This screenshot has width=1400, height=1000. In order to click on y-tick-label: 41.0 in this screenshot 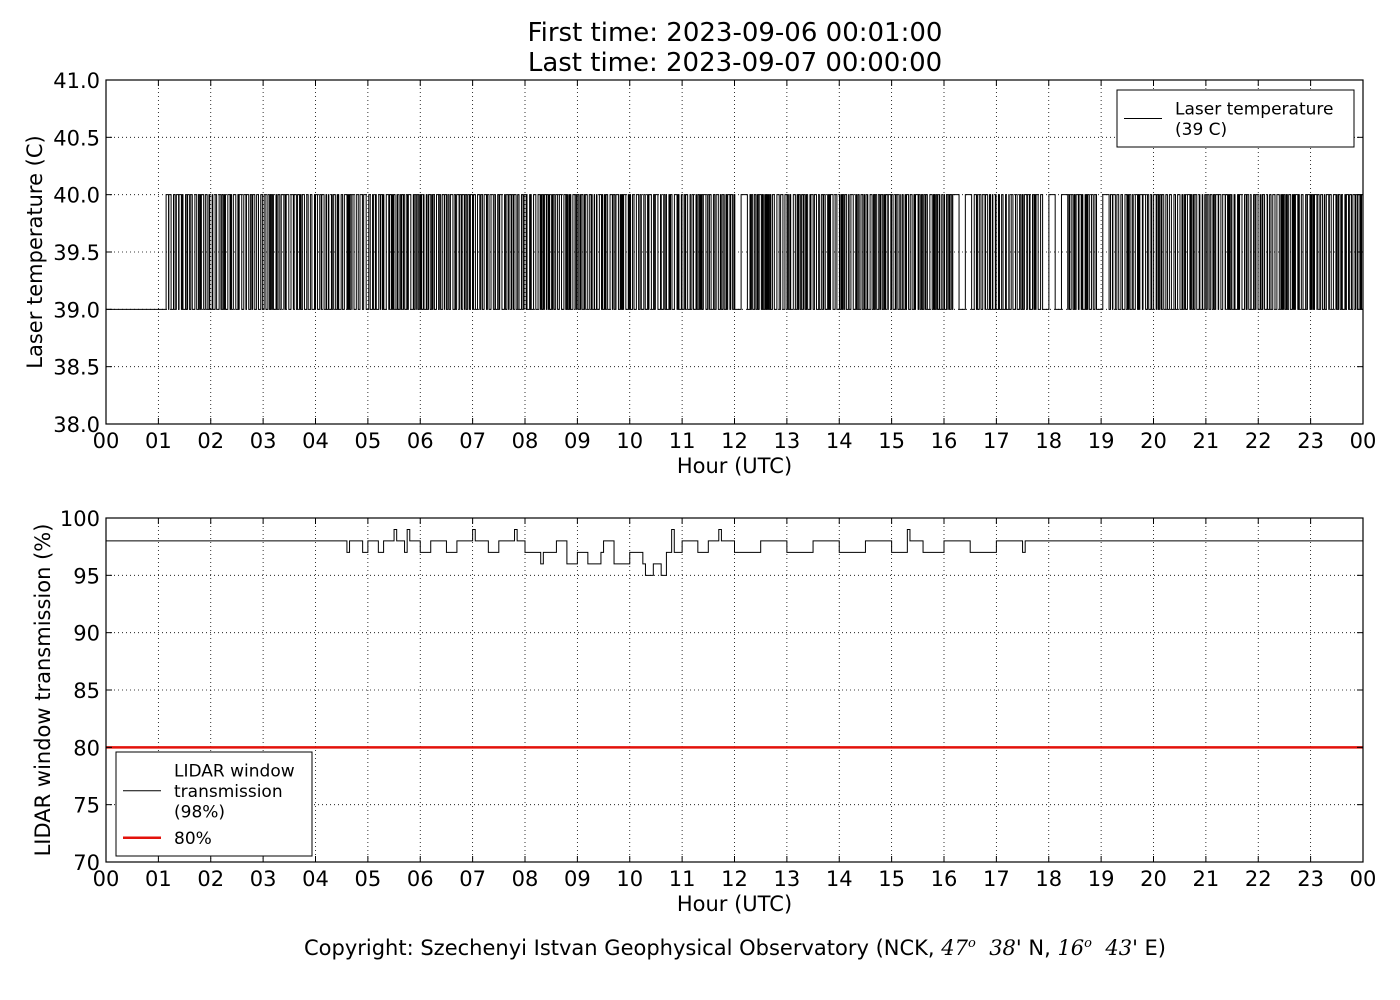, I will do `click(76, 81)`.